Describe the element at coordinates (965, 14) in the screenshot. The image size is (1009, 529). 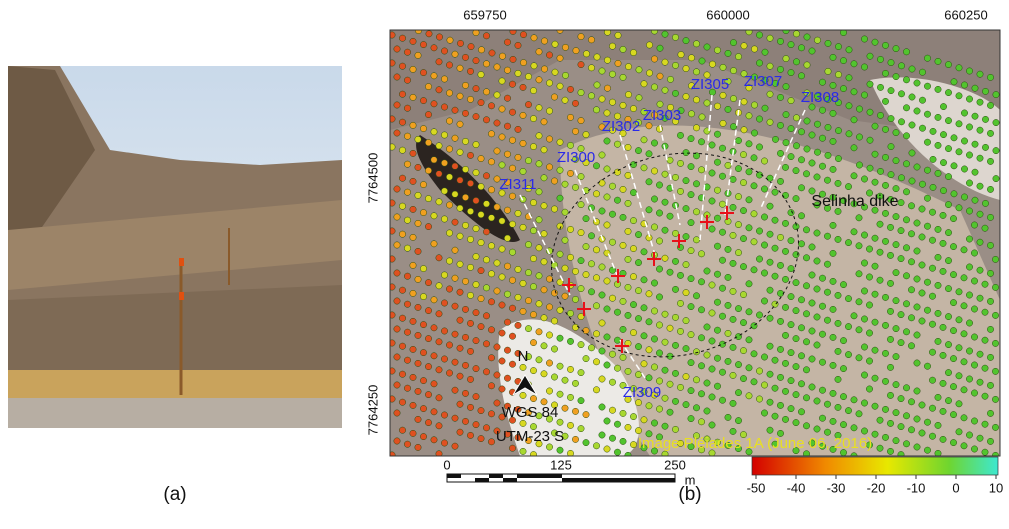
I see `easting-label: 660250` at that location.